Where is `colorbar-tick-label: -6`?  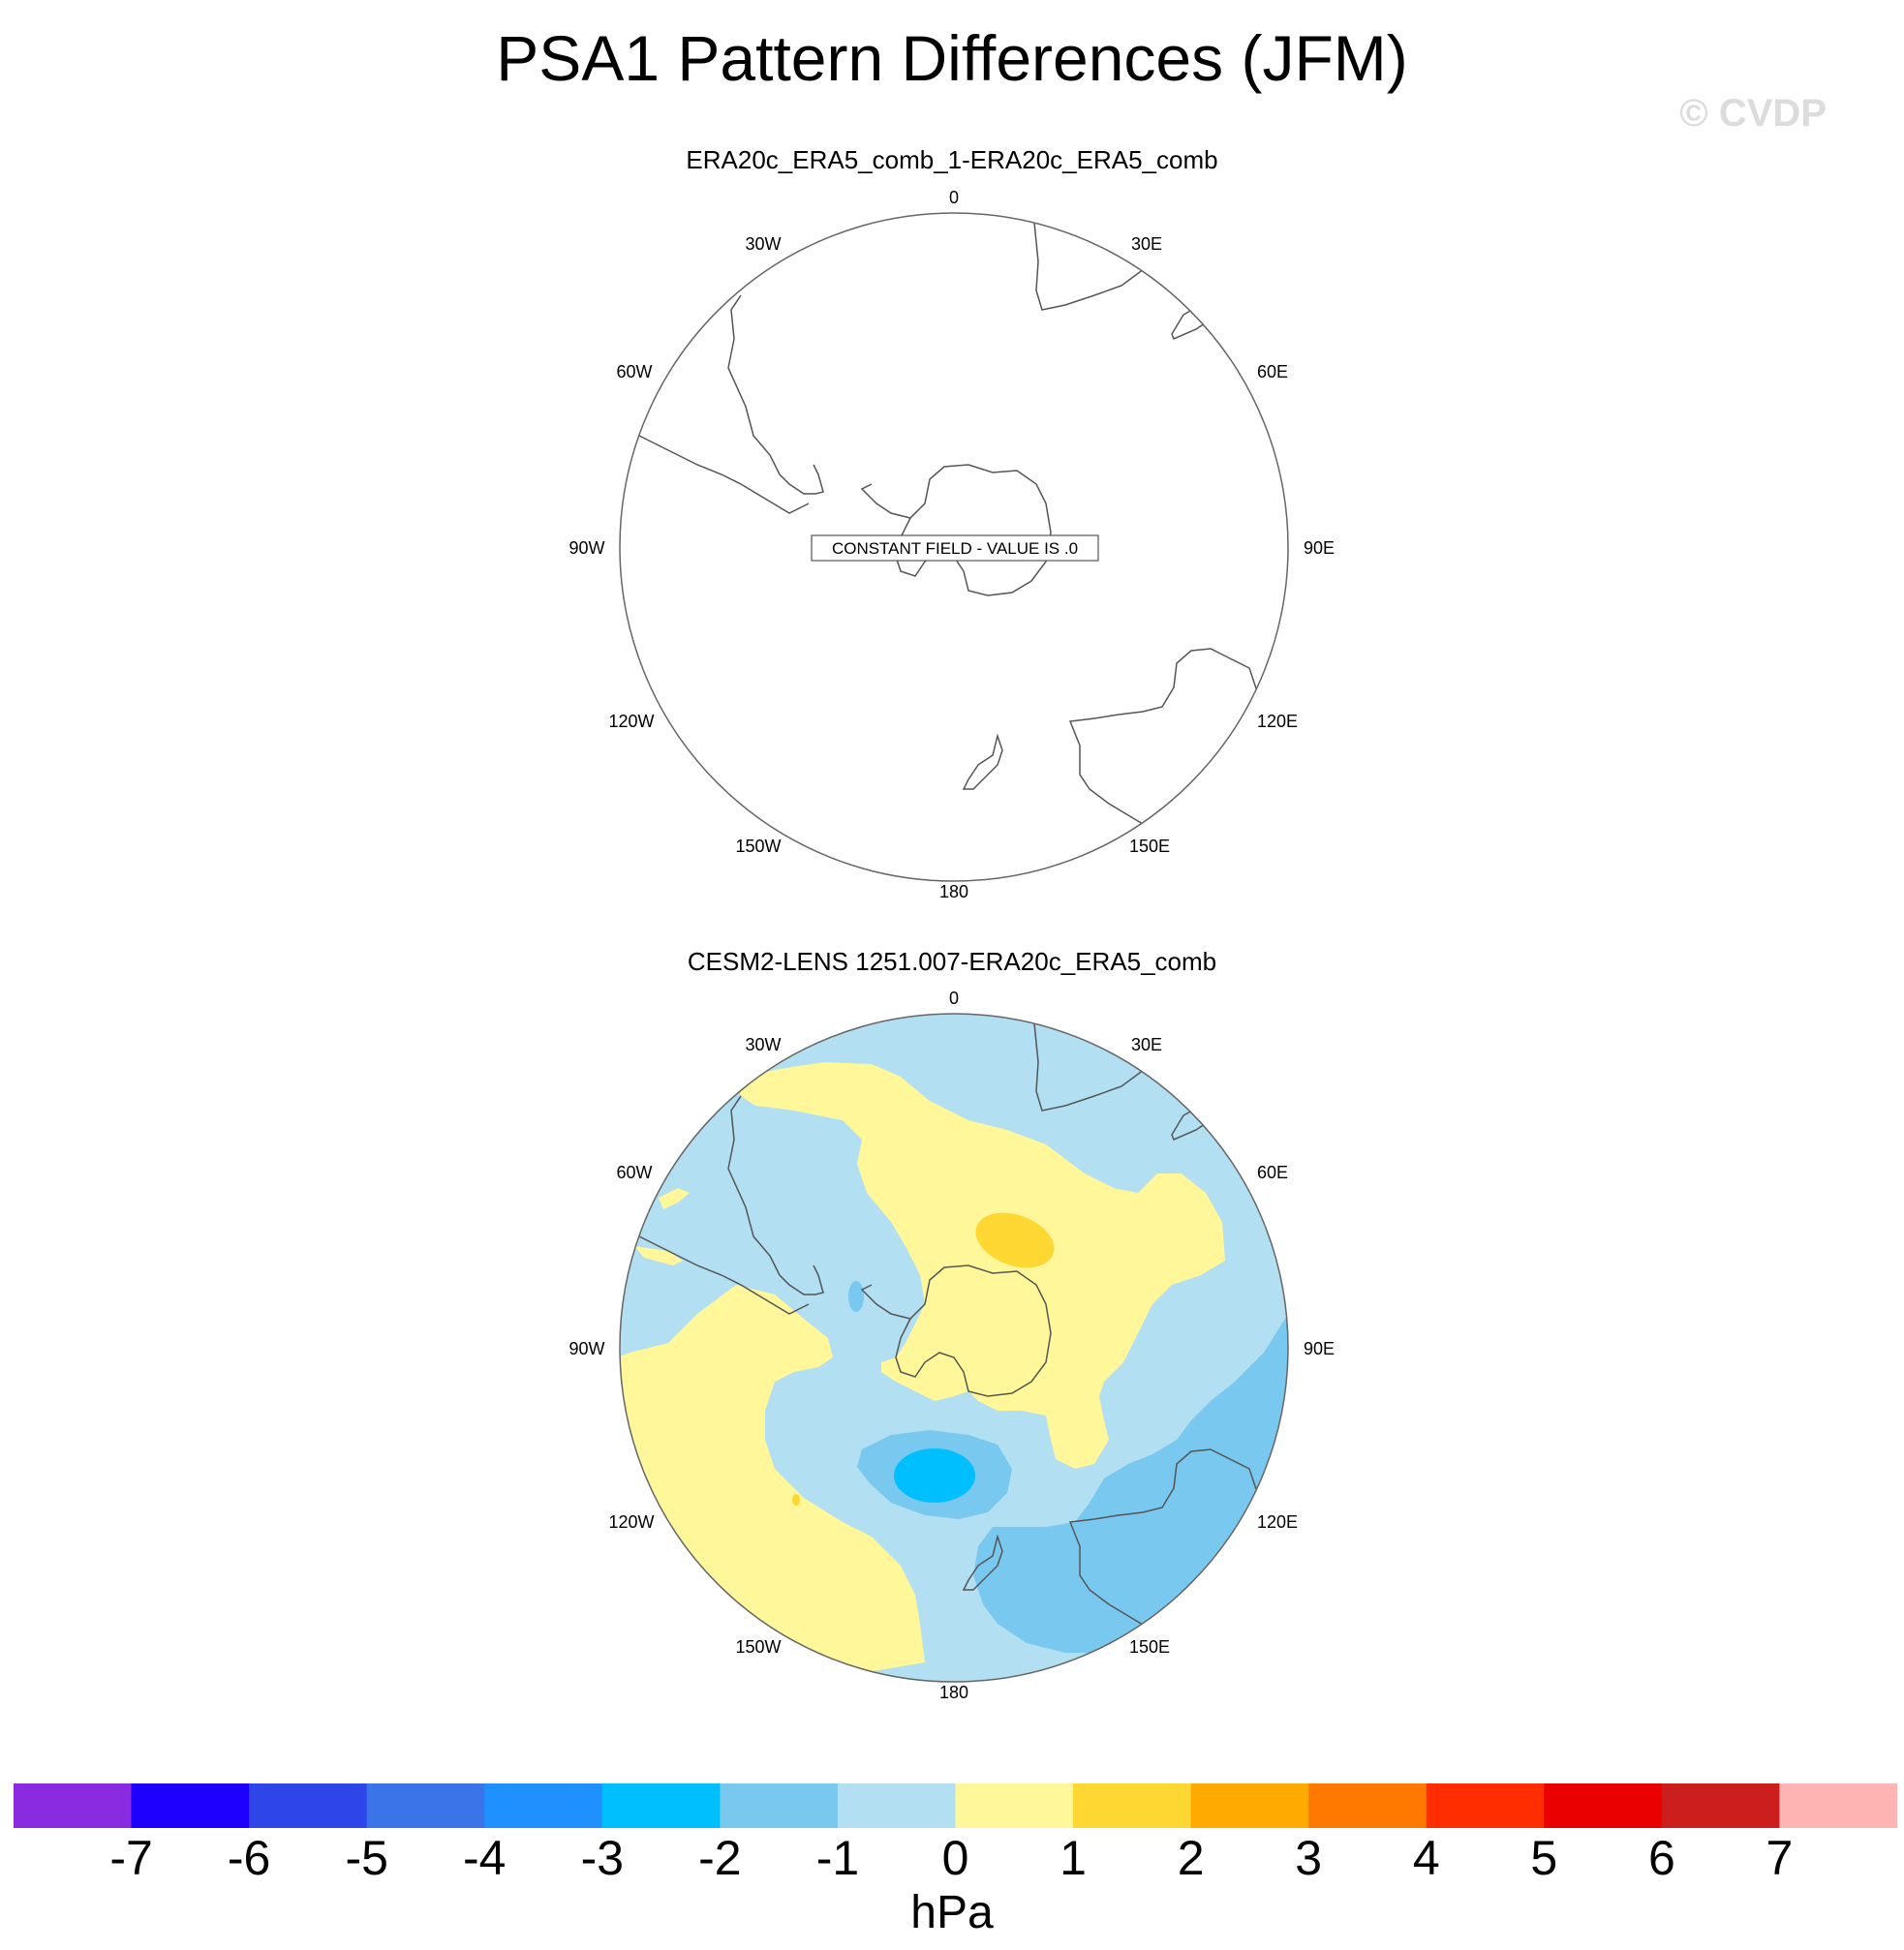
colorbar-tick-label: -6 is located at coordinates (249, 1858).